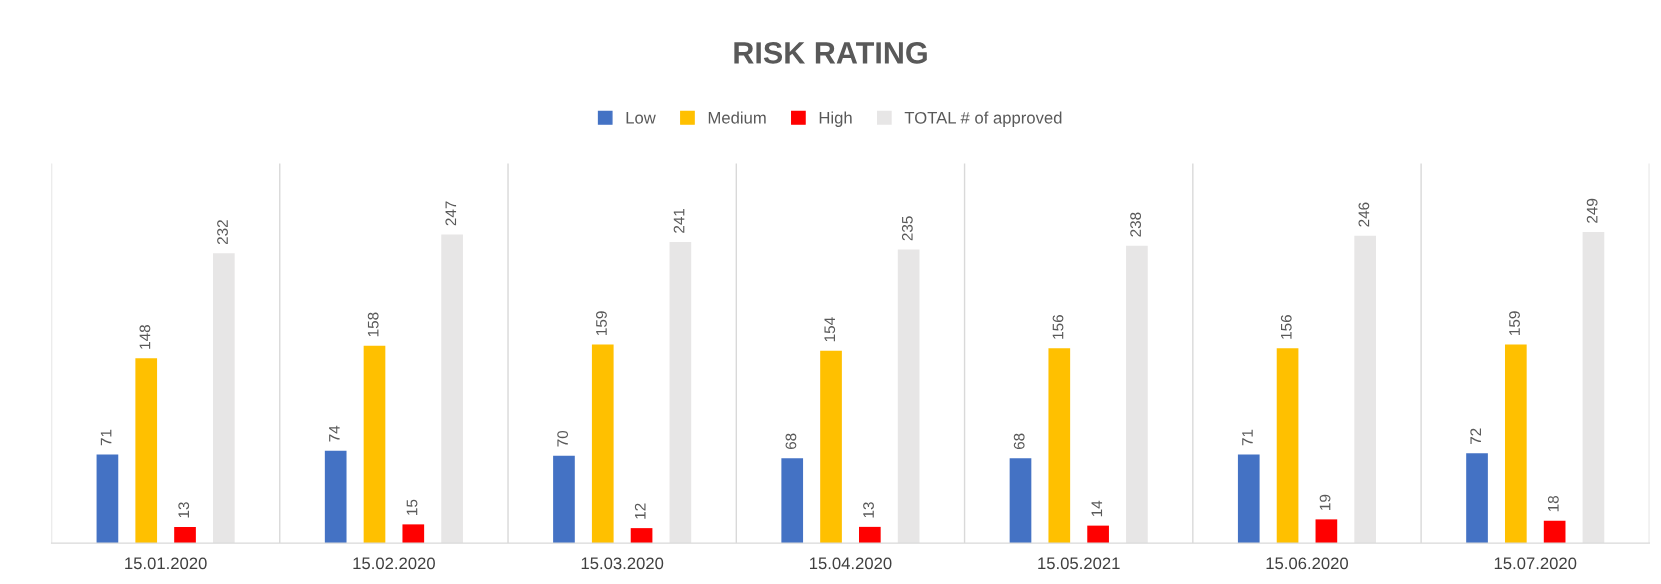 Image resolution: width=1661 pixels, height=584 pixels. I want to click on data-label: 12, so click(640, 511).